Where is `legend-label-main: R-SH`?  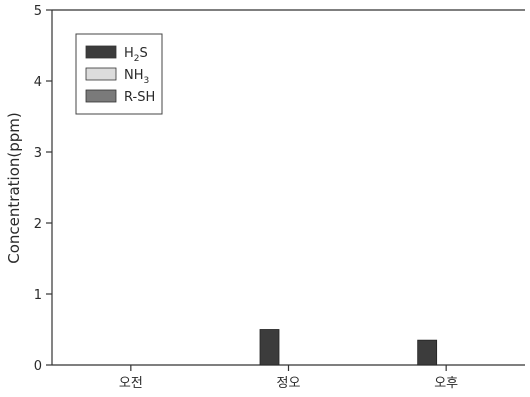
legend-label-main: R-SH is located at coordinates (139, 97).